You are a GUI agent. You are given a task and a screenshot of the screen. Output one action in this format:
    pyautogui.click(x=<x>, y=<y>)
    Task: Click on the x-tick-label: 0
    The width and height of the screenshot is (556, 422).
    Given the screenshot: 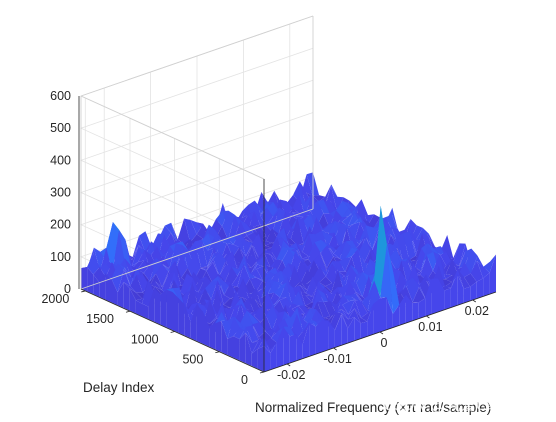 What is the action you would take?
    pyautogui.click(x=384, y=343)
    